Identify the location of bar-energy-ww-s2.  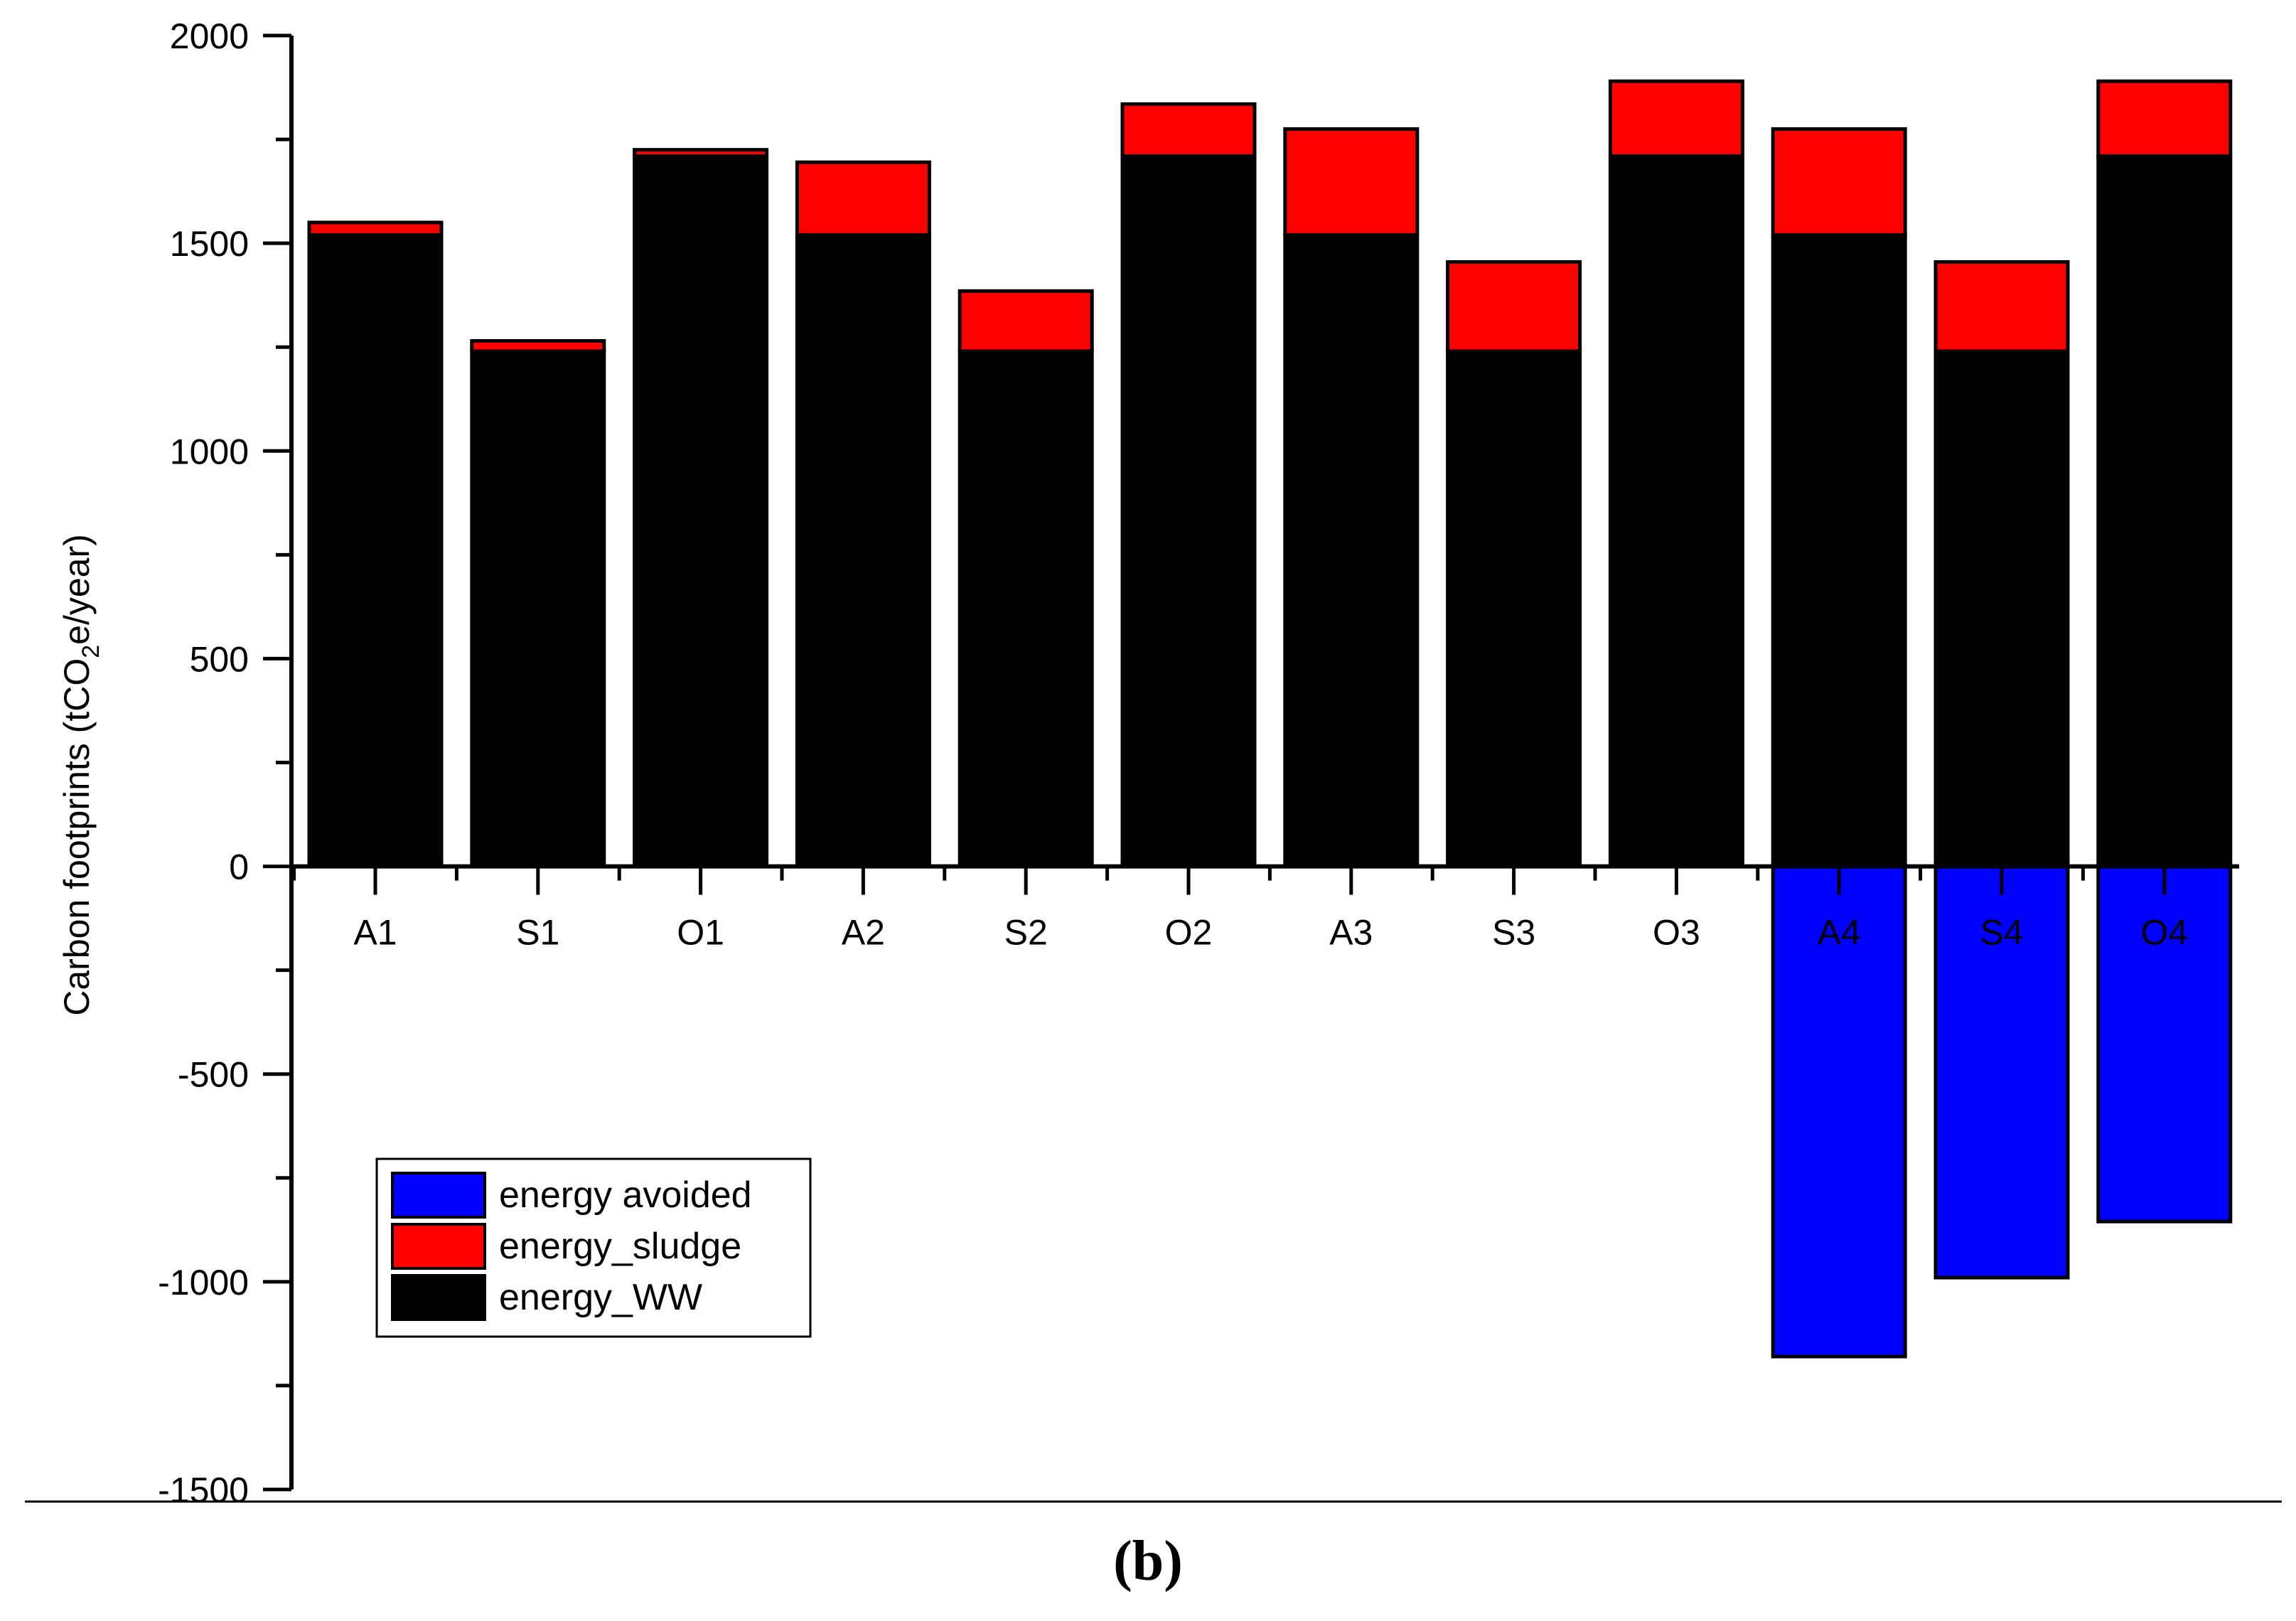
(1025, 609).